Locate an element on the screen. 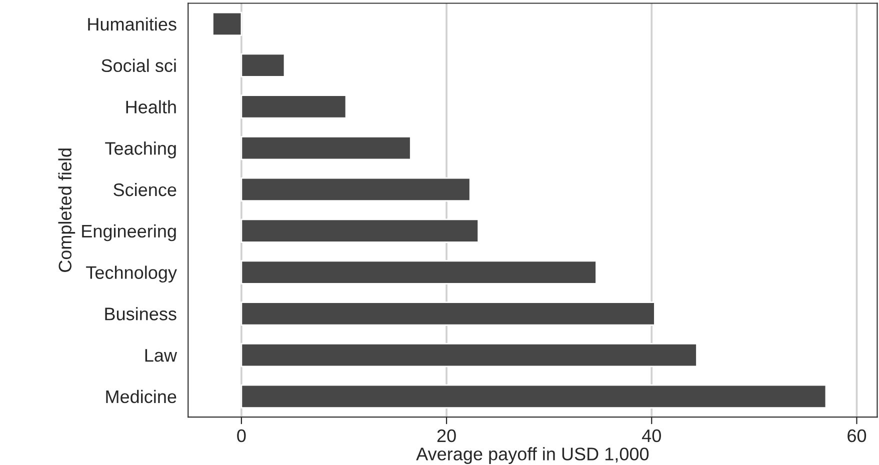 The image size is (879, 465). y-tick-label: Social sci is located at coordinates (139, 65).